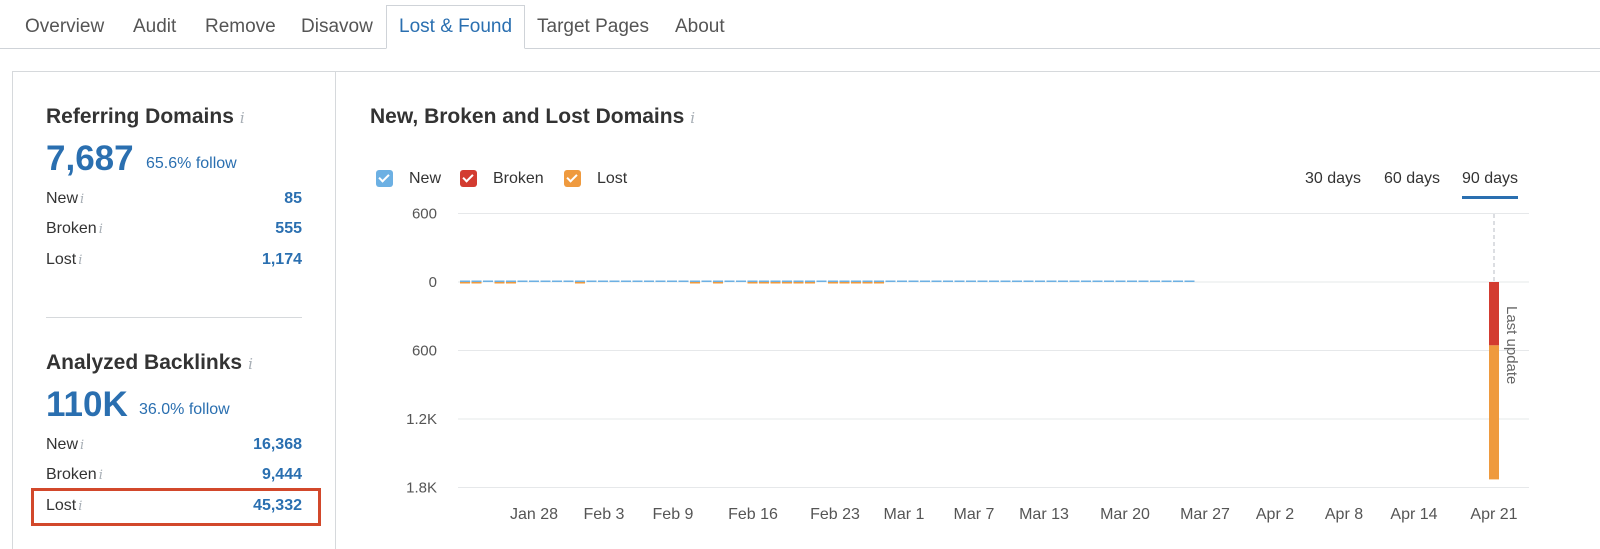  Describe the element at coordinates (90, 158) in the screenshot. I see `referring-domains-total: 7,687` at that location.